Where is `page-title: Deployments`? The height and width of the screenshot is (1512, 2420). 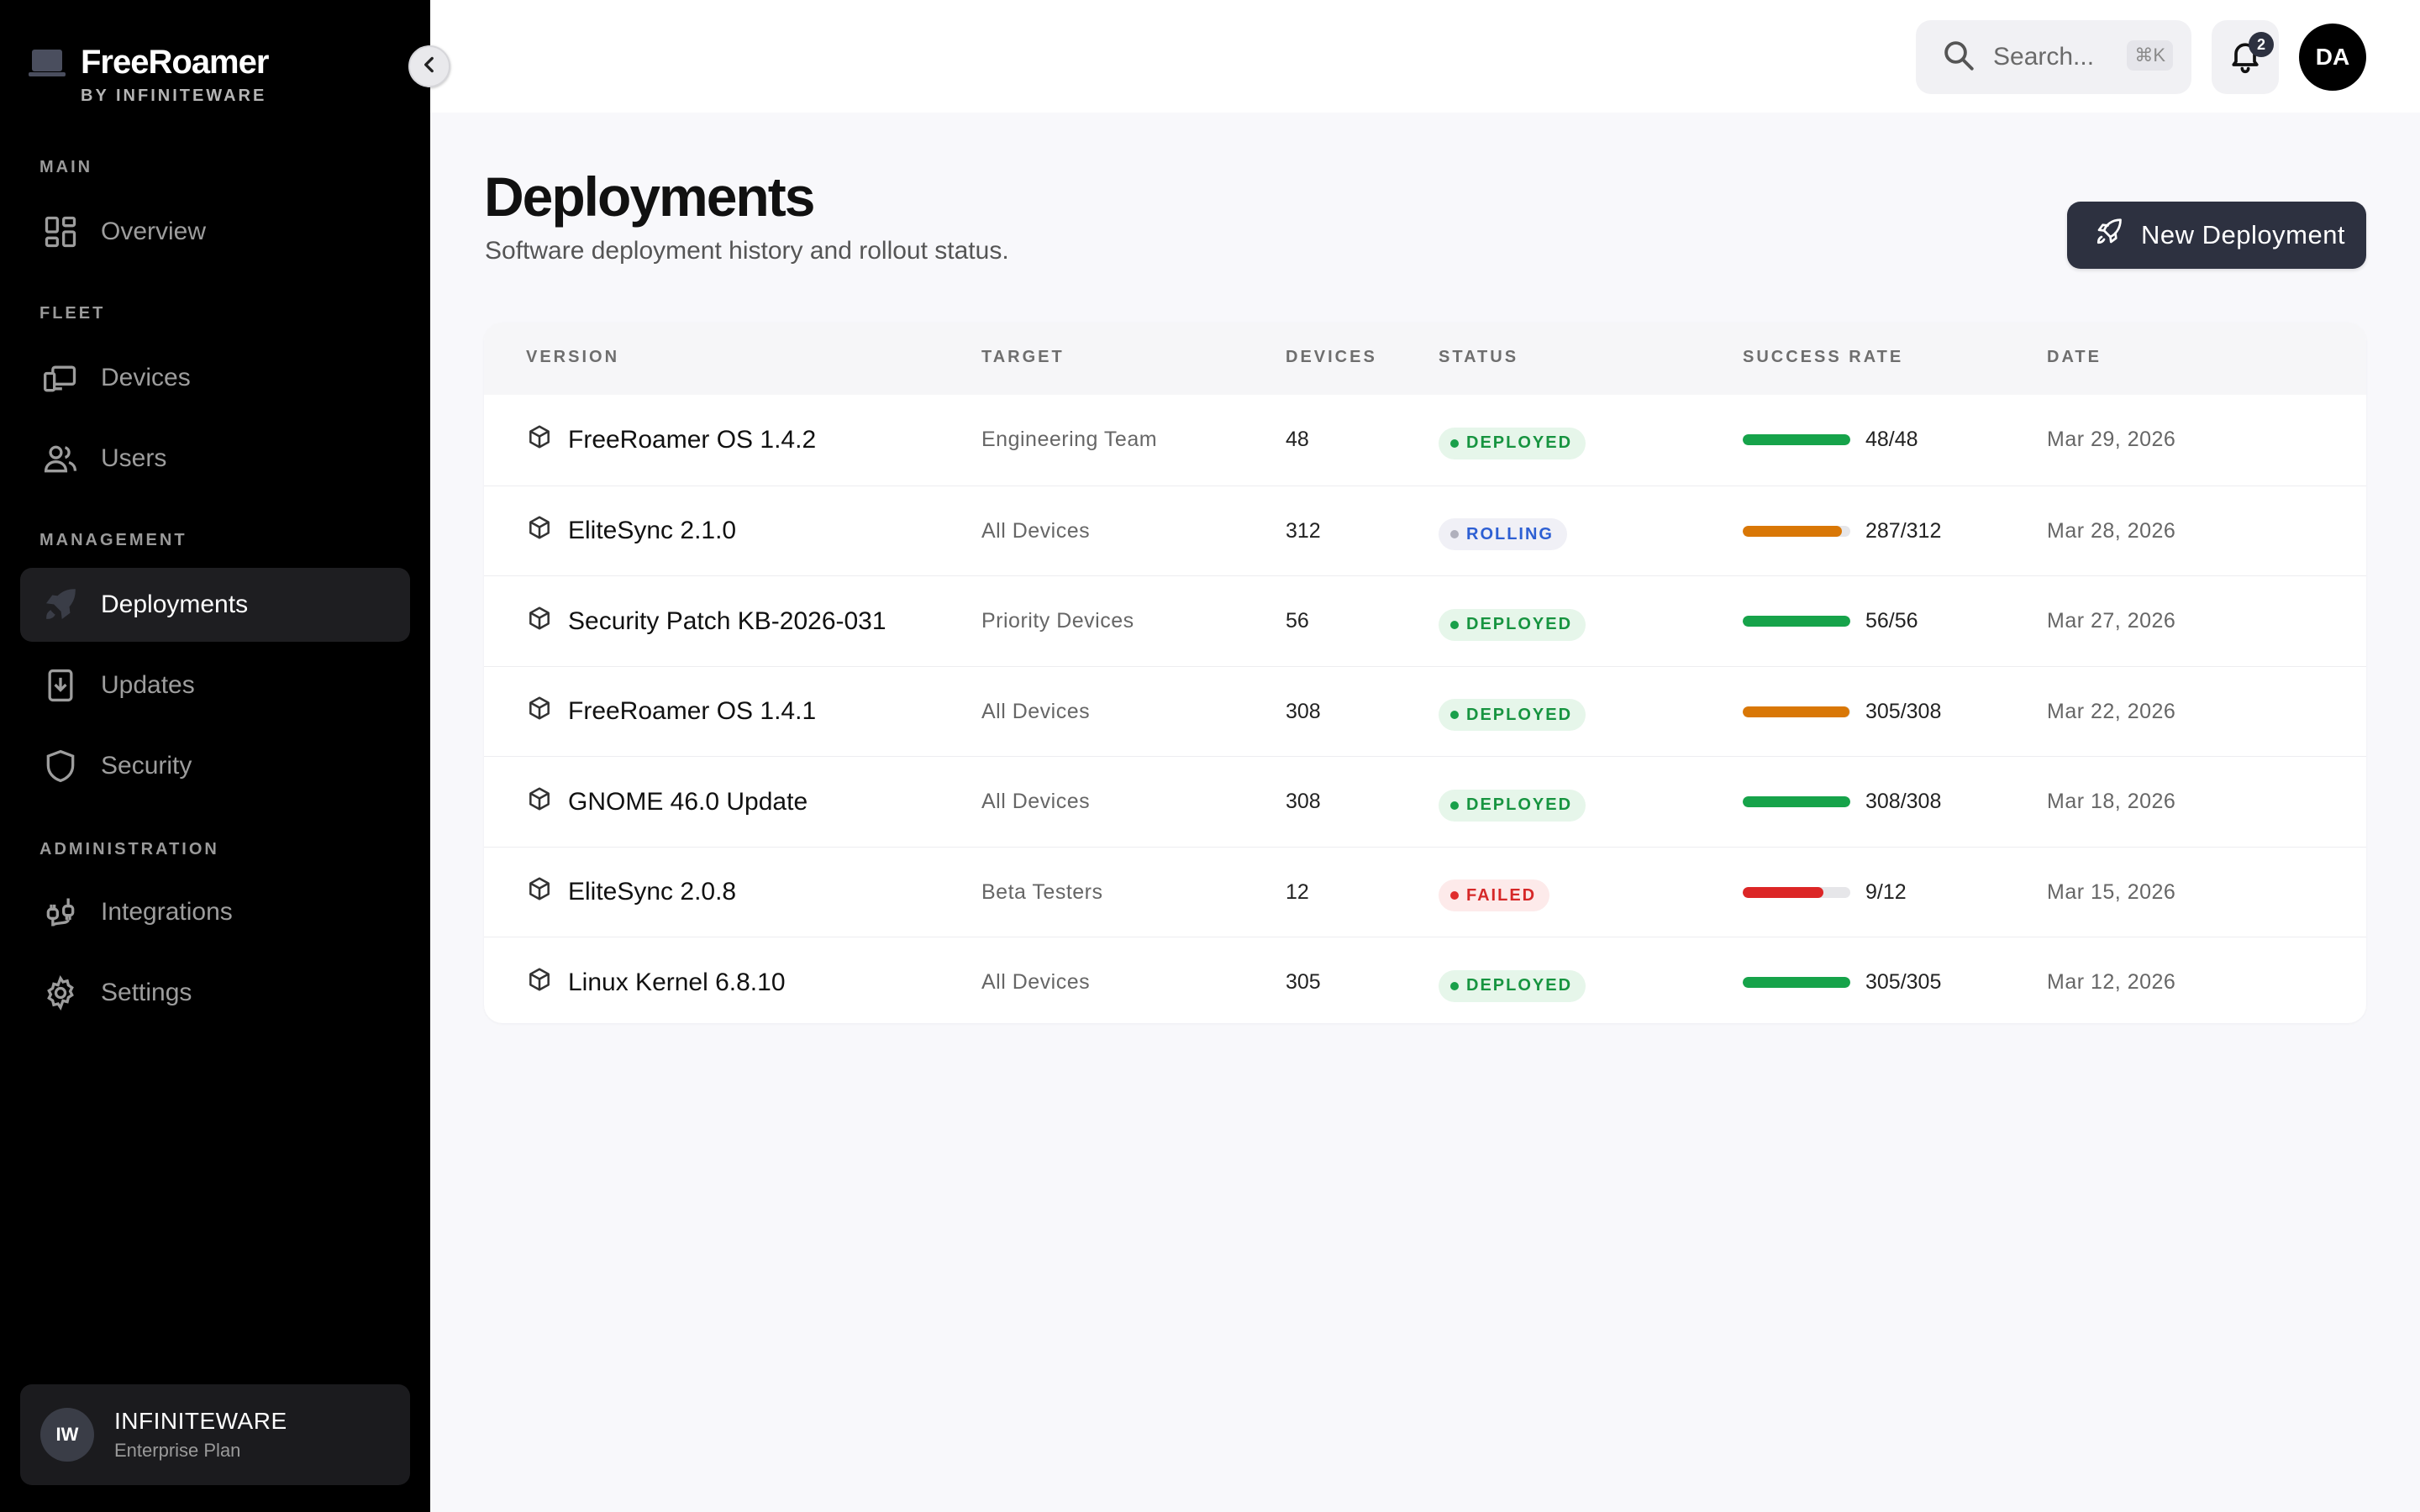 page-title: Deployments is located at coordinates (649, 196).